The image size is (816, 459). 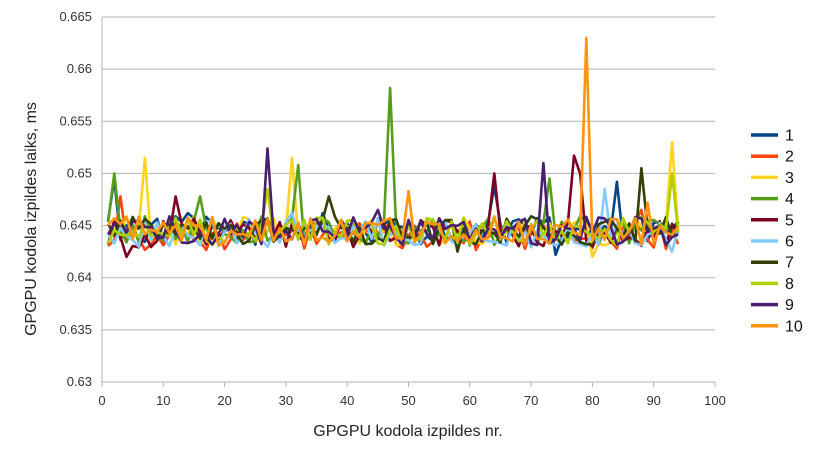 I want to click on y-tick-label: 0.63, so click(x=79, y=381).